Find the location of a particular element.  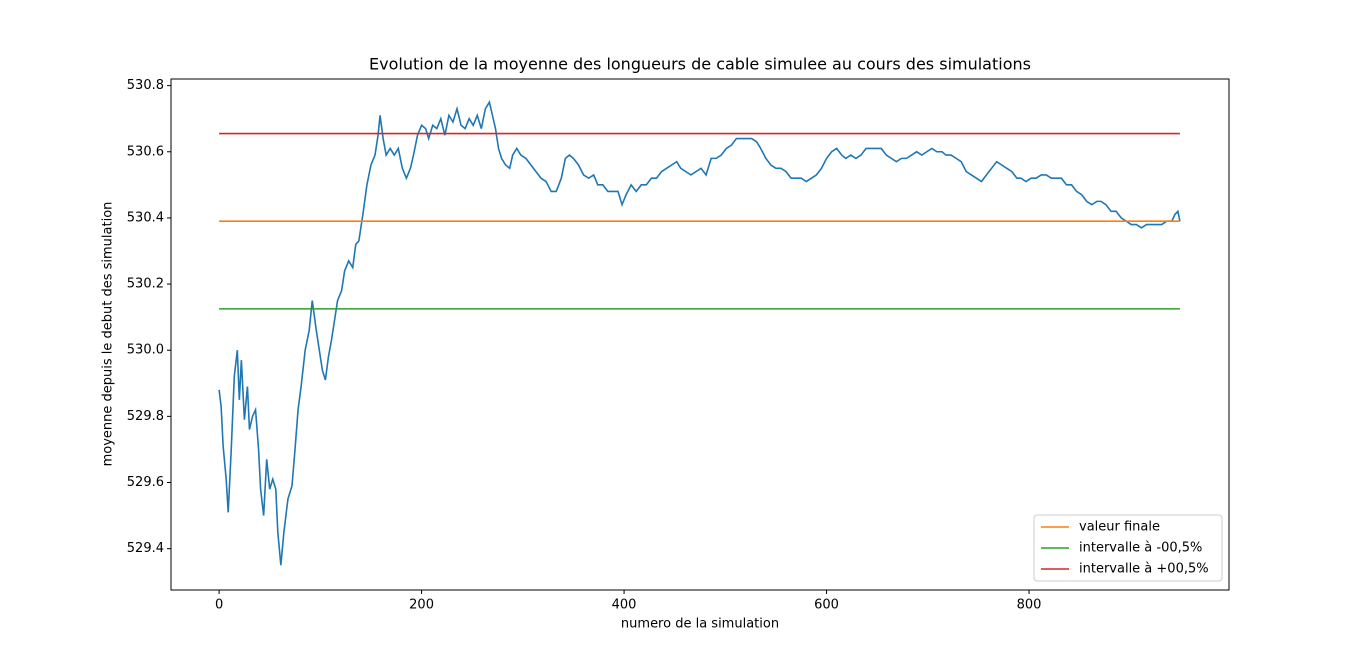

y-tick-label: 529.4 is located at coordinates (145, 548).